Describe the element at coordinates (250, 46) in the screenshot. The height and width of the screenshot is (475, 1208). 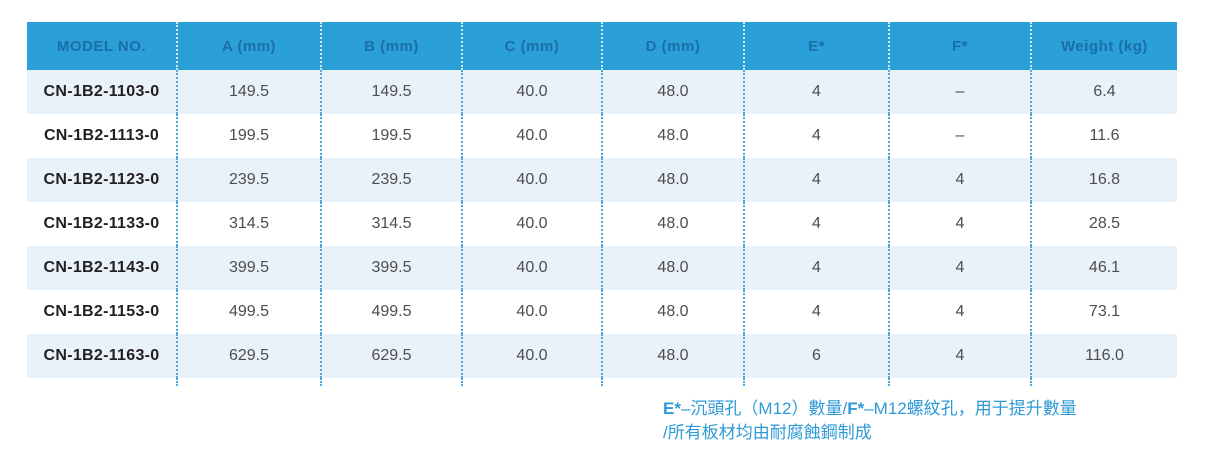
I see `header-cell-a: A (mm)` at that location.